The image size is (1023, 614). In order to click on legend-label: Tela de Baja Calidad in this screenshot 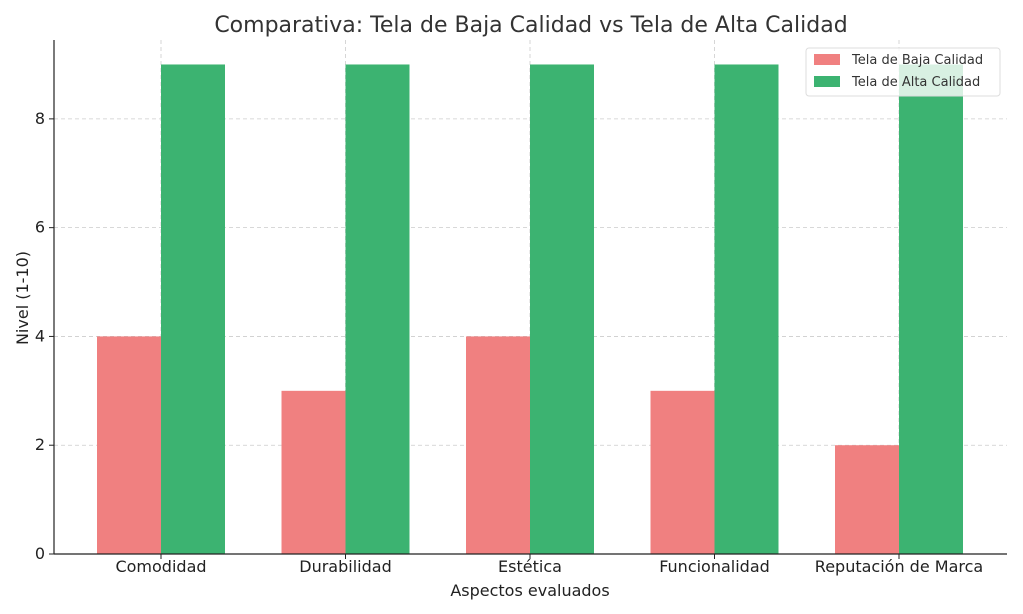, I will do `click(917, 60)`.